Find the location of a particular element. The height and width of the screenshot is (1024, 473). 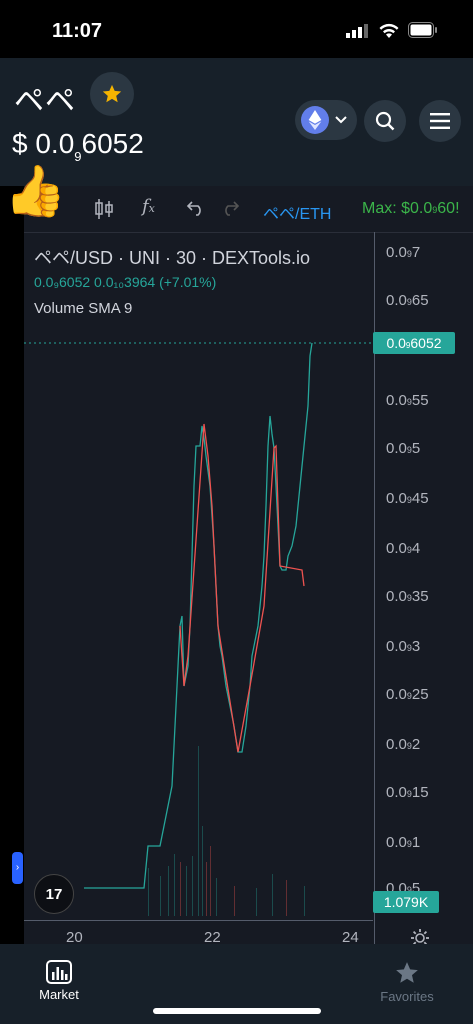

price-axis-line is located at coordinates (374, 588).